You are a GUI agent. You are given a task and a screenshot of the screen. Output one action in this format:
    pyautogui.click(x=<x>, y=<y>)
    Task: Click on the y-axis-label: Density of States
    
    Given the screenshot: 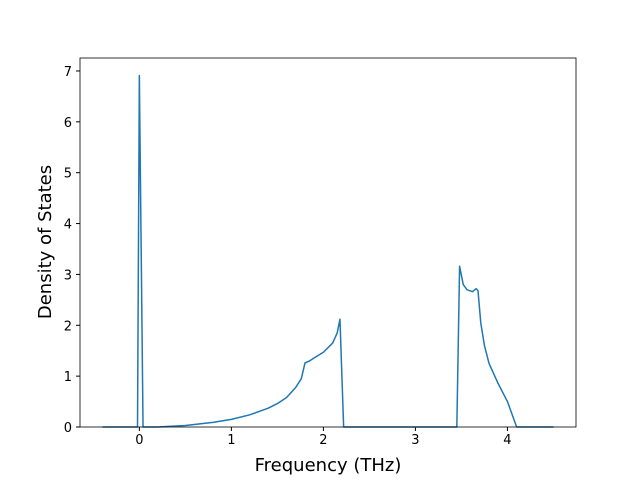 What is the action you would take?
    pyautogui.click(x=45, y=242)
    